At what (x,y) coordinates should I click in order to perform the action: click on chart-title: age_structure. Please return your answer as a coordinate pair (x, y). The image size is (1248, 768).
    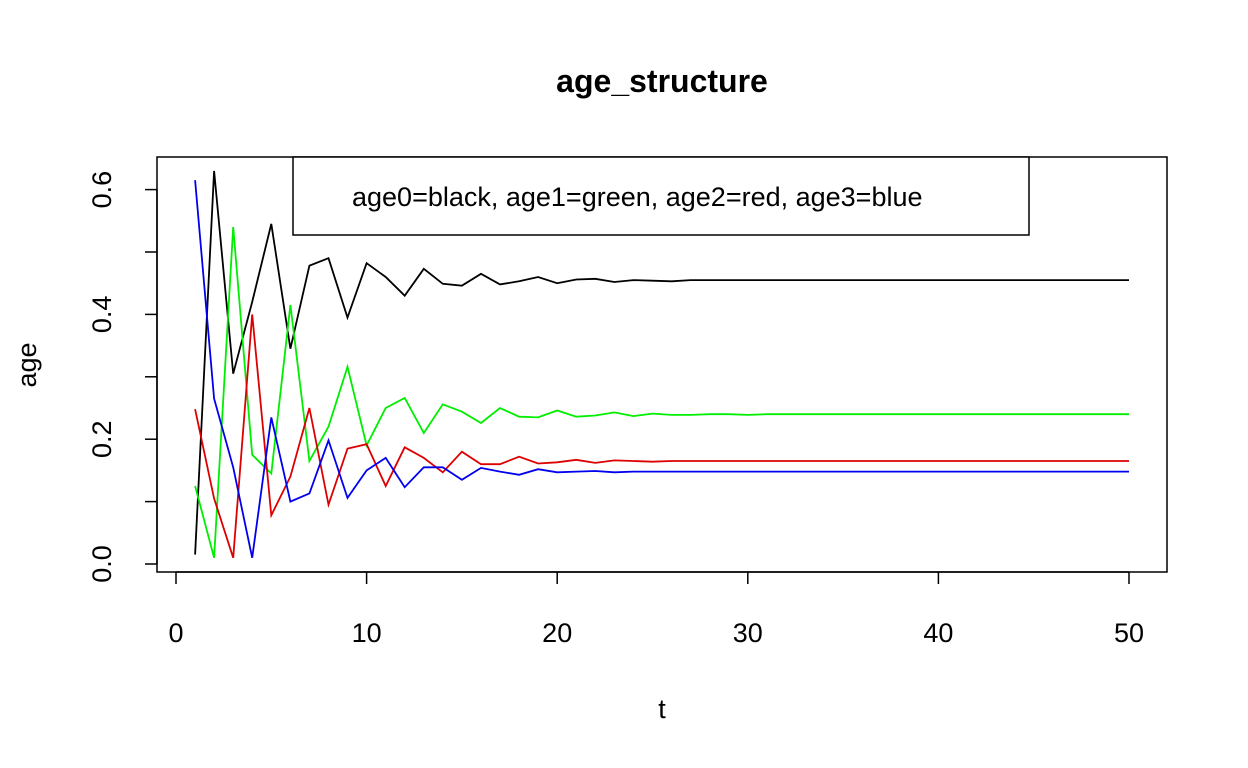
    Looking at the image, I should click on (662, 81).